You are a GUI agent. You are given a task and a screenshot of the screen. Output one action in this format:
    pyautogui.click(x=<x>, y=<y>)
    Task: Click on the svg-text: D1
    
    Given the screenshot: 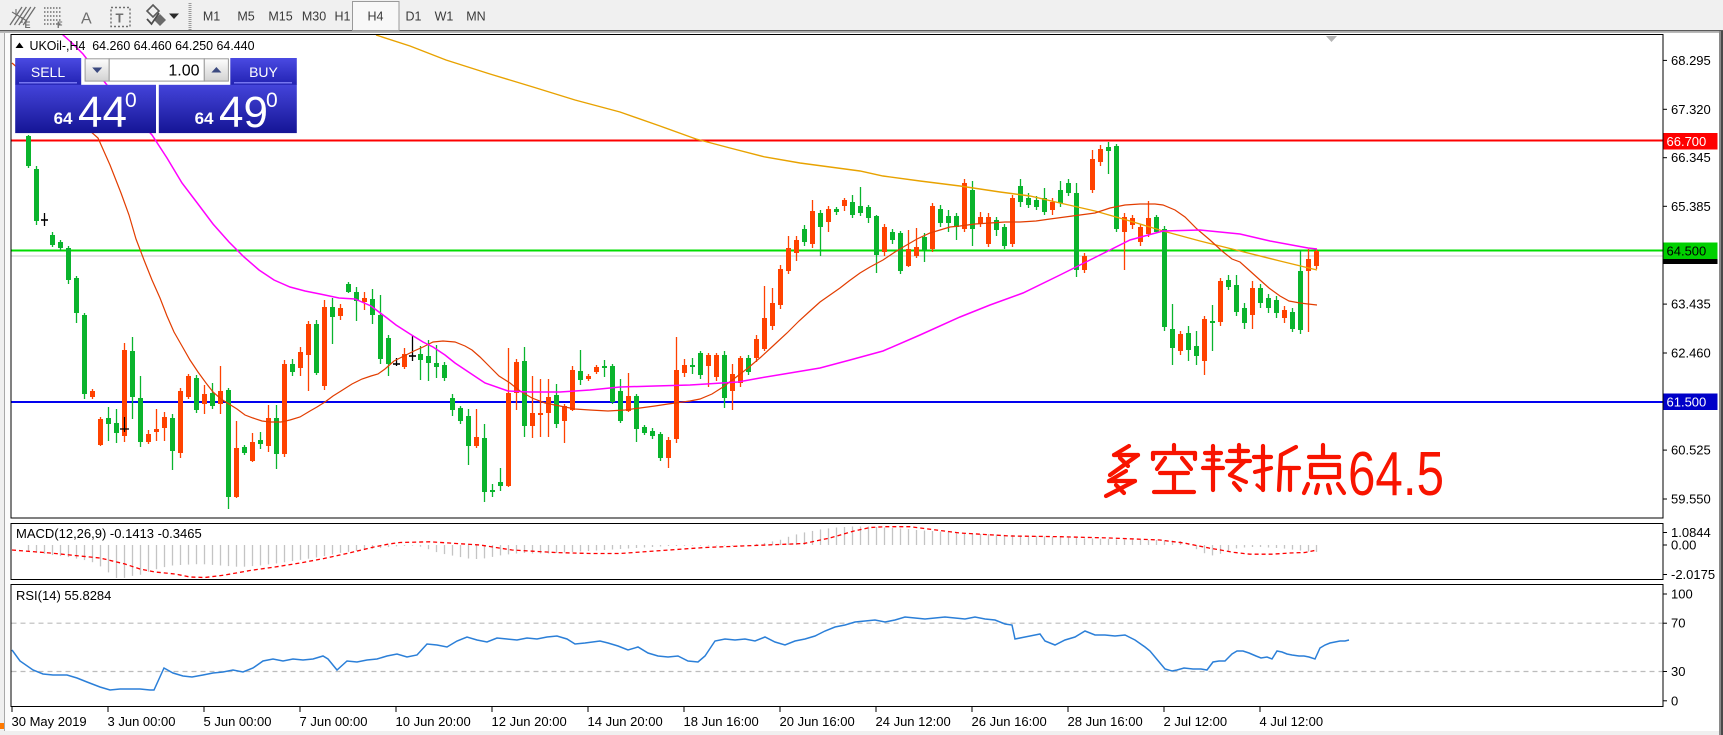 What is the action you would take?
    pyautogui.click(x=414, y=17)
    